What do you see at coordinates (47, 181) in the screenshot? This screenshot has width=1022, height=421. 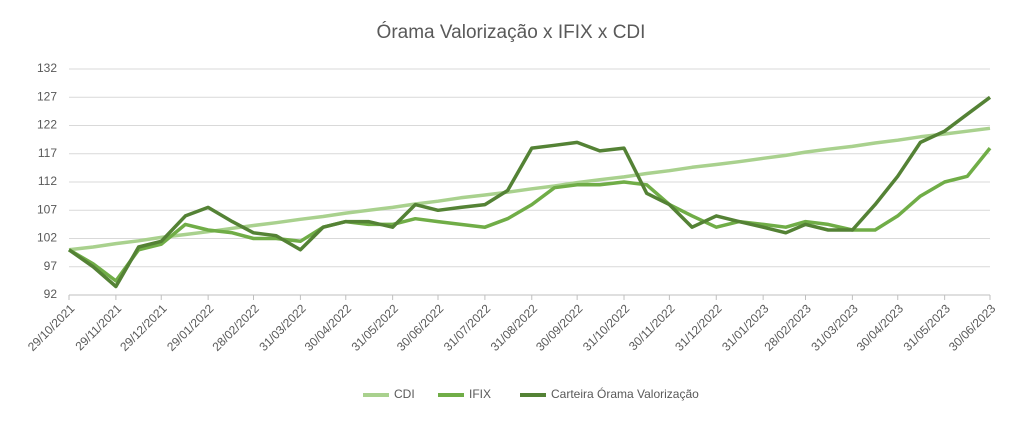 I see `y-tick-label: 112` at bounding box center [47, 181].